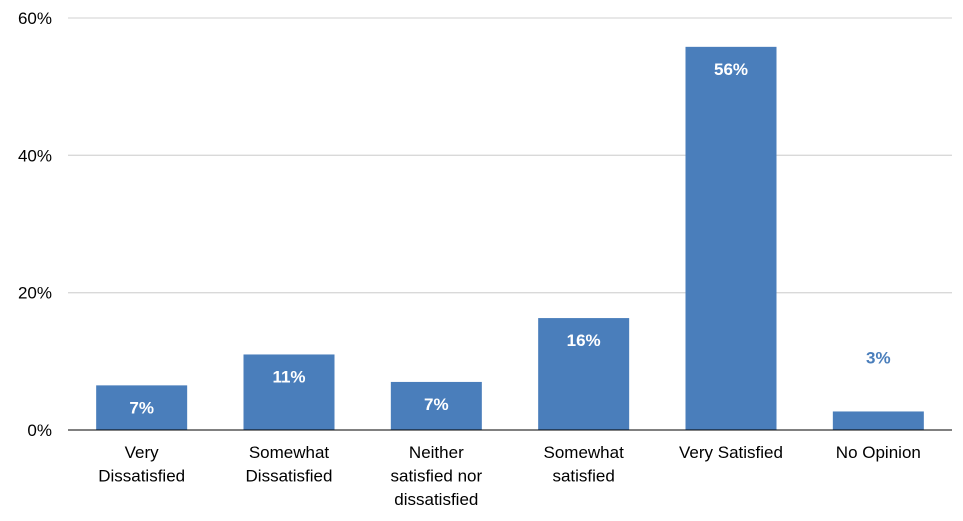 The height and width of the screenshot is (521, 963). Describe the element at coordinates (35, 18) in the screenshot. I see `y-tick-label: 60%` at that location.